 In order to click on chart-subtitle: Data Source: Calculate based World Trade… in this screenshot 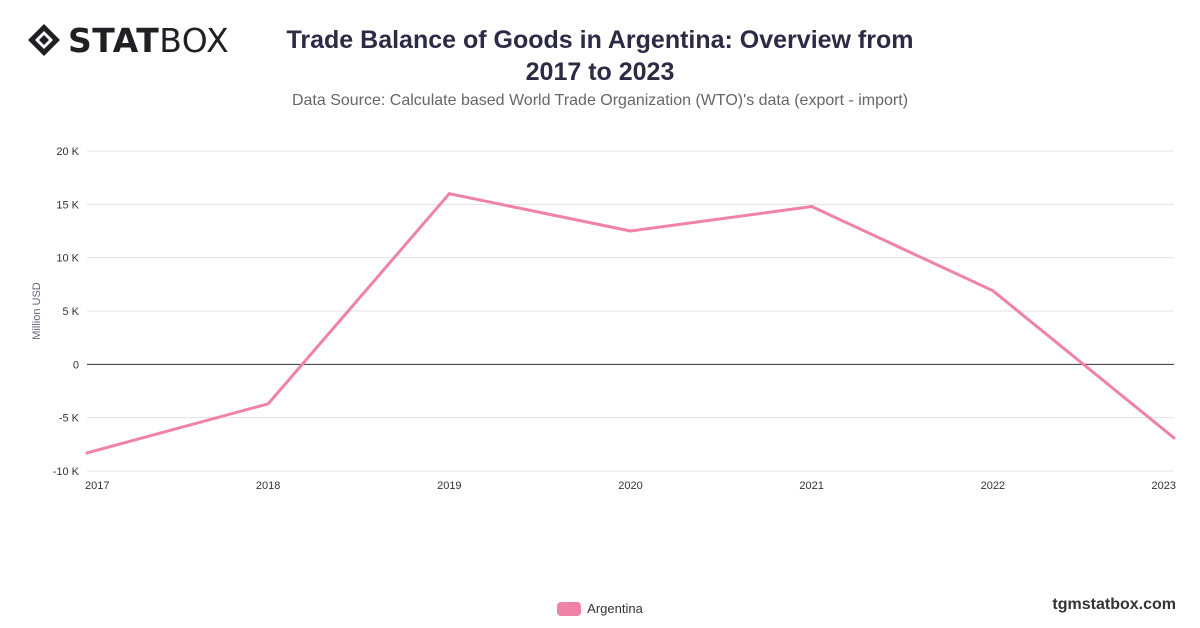, I will do `click(600, 100)`.